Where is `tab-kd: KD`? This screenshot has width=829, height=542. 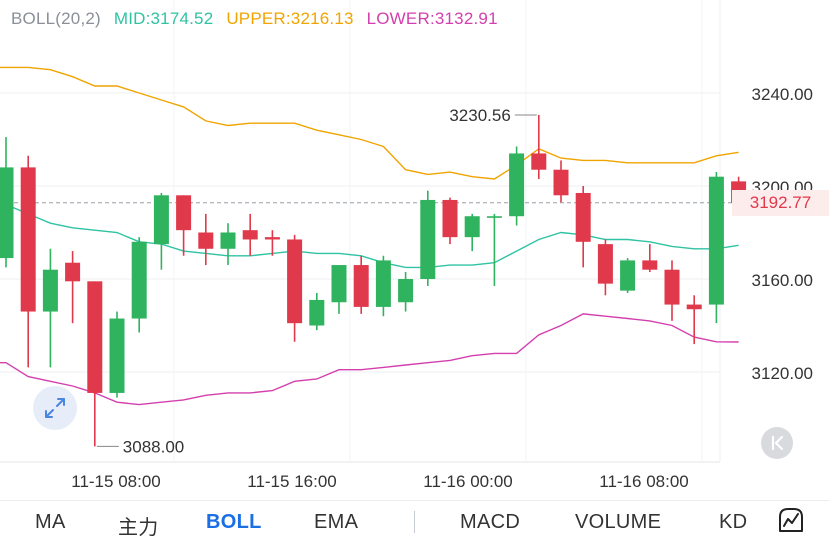
tab-kd: KD is located at coordinates (733, 522).